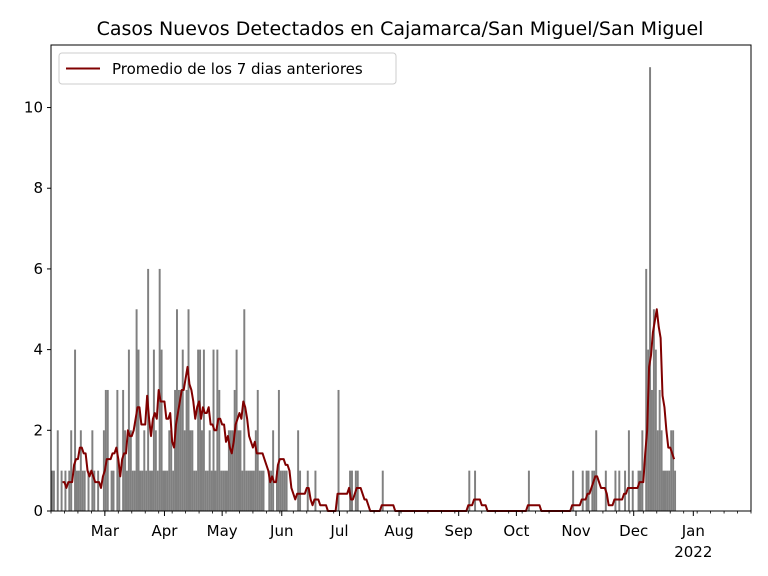  I want to click on y-tick-label: 6, so click(38, 269).